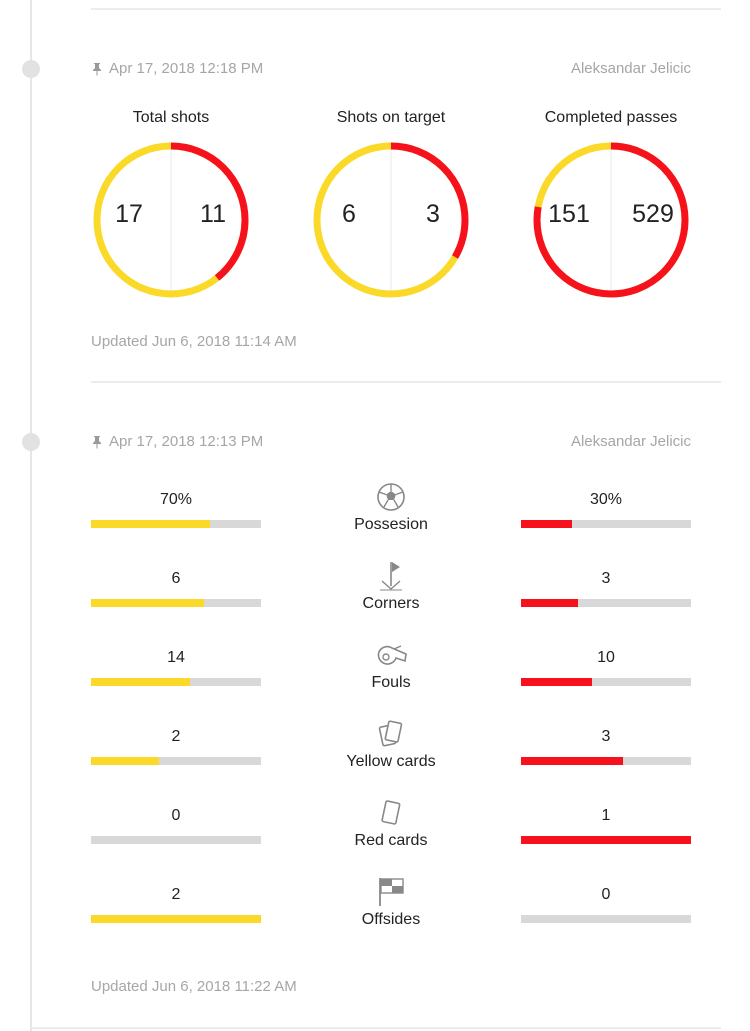  Describe the element at coordinates (433, 214) in the screenshot. I see `donut-away-value: 3` at that location.